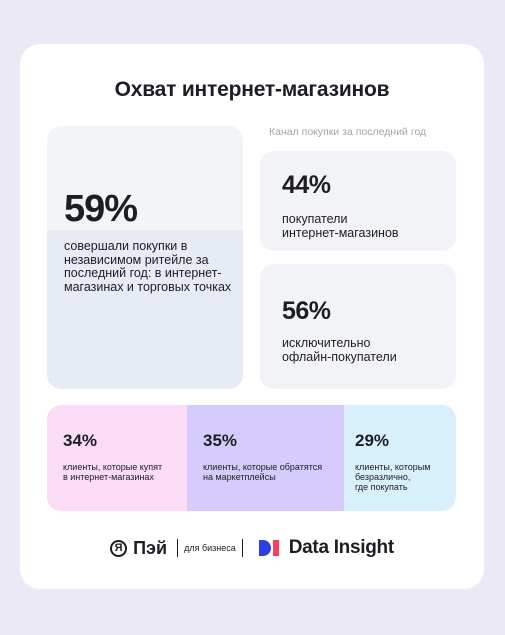 The width and height of the screenshot is (505, 635). What do you see at coordinates (306, 185) in the screenshot?
I see `online-buyers-percent: 44%` at bounding box center [306, 185].